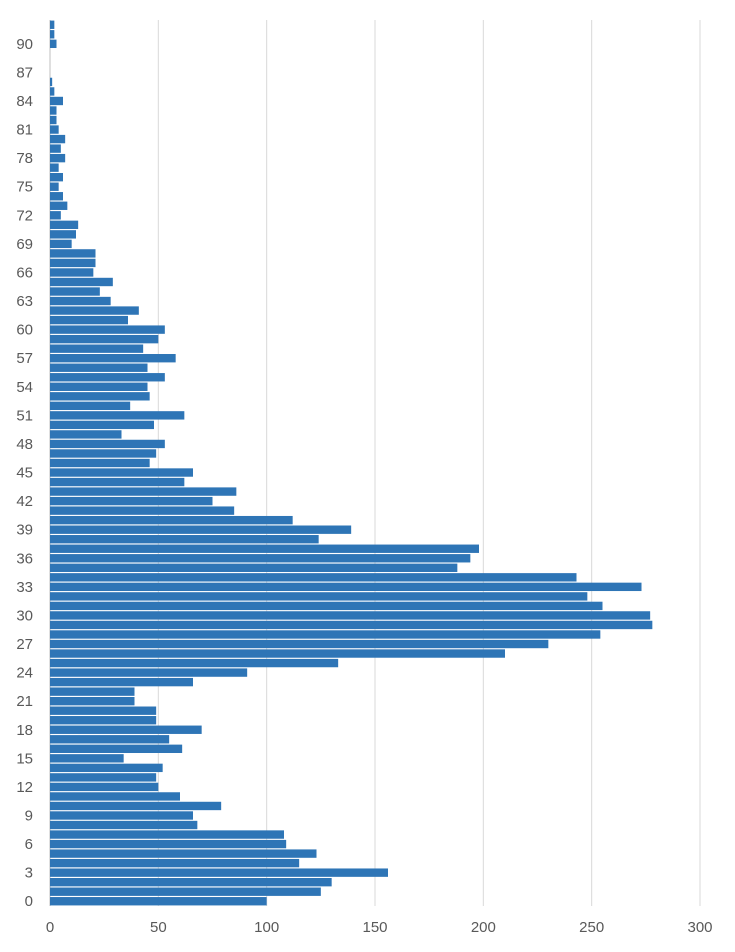  What do you see at coordinates (24, 530) in the screenshot?
I see `y-tick-label: 39` at bounding box center [24, 530].